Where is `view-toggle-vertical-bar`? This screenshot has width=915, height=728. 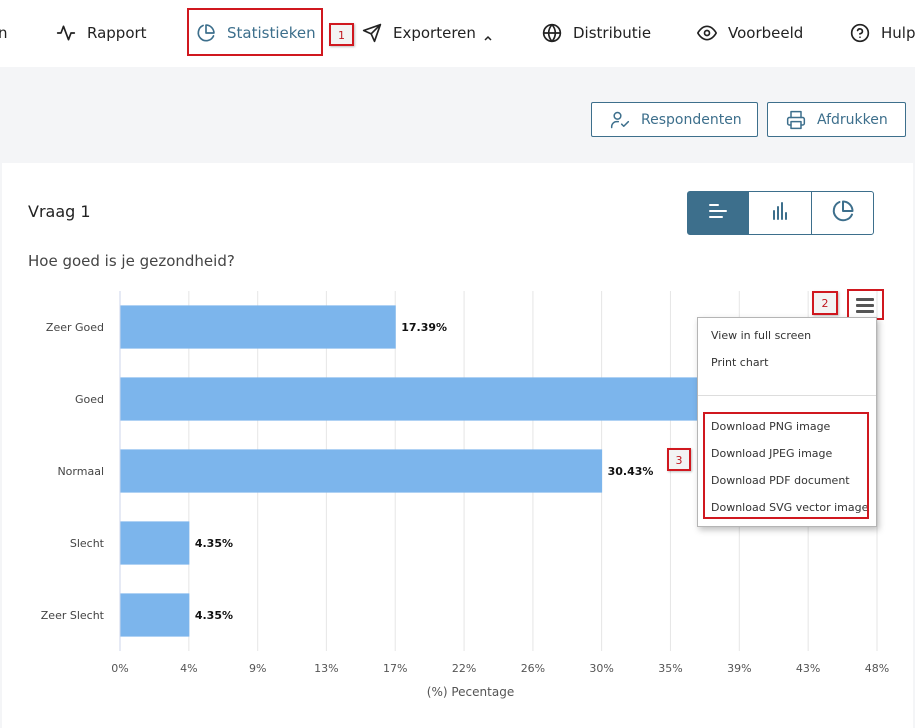 view-toggle-vertical-bar is located at coordinates (780, 213).